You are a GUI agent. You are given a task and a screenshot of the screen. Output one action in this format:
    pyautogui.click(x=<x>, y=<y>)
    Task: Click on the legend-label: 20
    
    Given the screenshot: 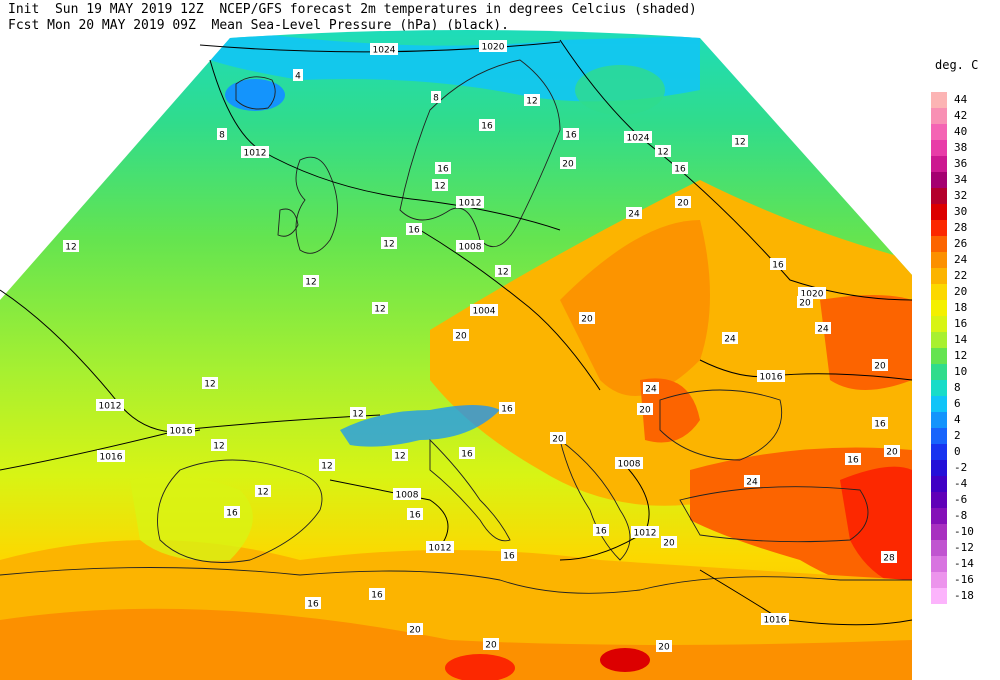 What is the action you would take?
    pyautogui.click(x=961, y=291)
    